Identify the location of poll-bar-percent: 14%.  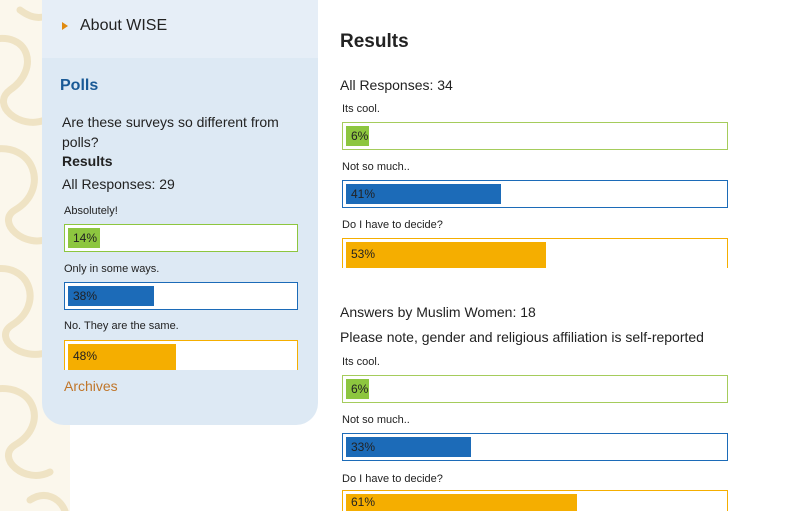
(85, 238).